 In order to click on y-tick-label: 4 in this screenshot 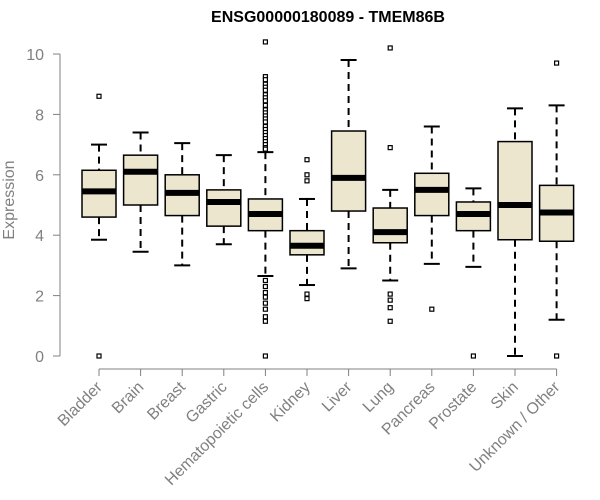, I will do `click(39, 236)`.